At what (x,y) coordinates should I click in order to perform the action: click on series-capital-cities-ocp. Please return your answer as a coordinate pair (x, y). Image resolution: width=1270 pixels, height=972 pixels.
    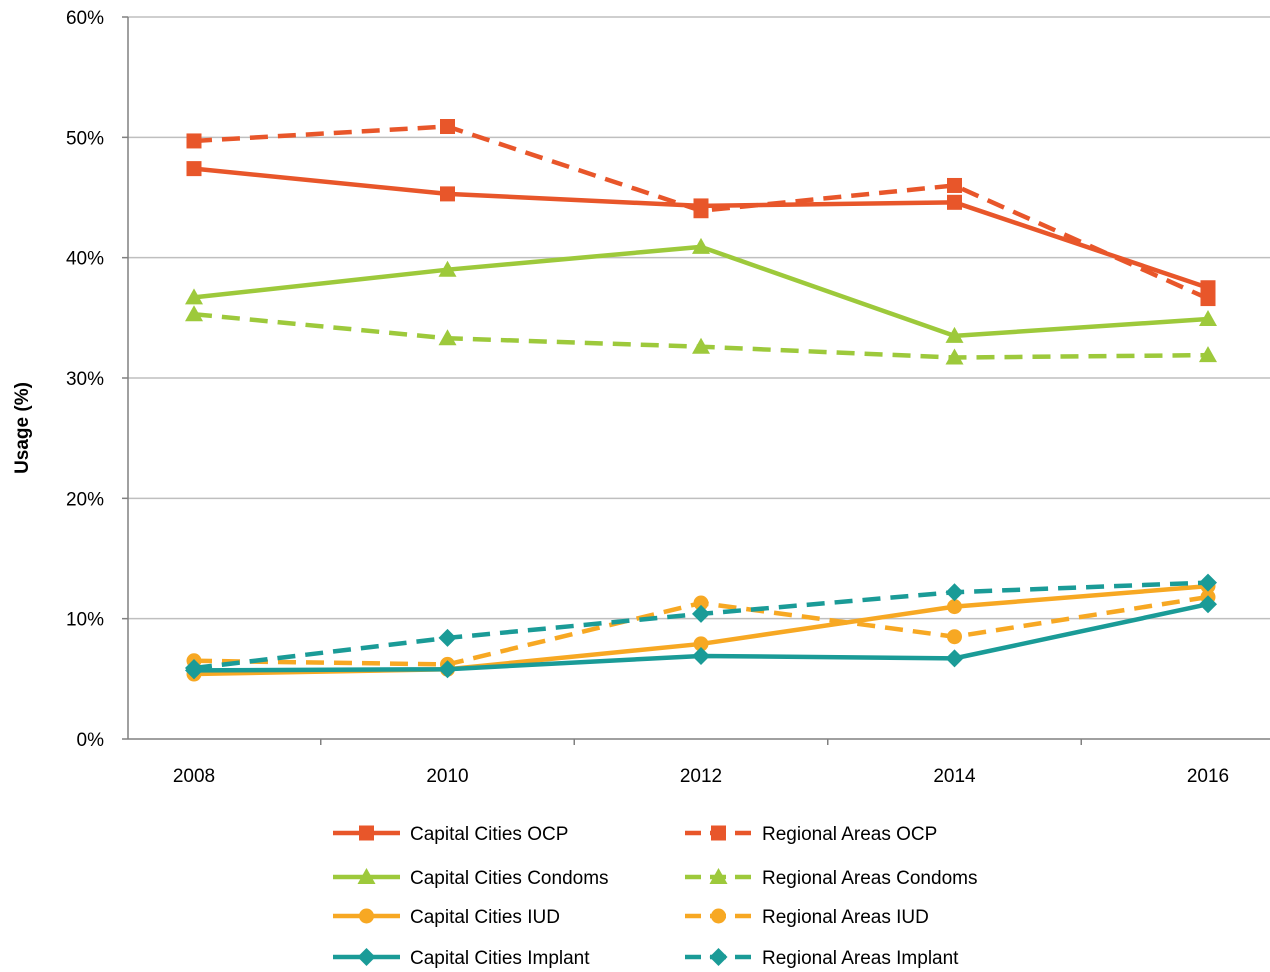
    Looking at the image, I should click on (701, 228).